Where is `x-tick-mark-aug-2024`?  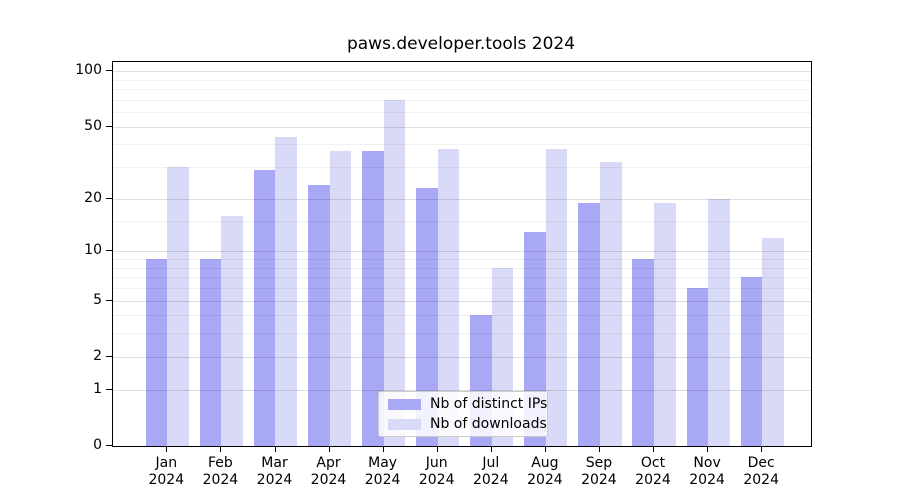 x-tick-mark-aug-2024 is located at coordinates (545, 449).